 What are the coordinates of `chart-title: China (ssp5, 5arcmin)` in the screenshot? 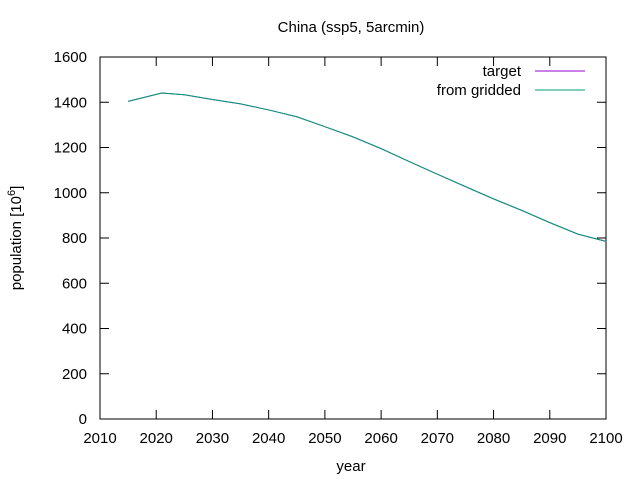 It's located at (351, 27).